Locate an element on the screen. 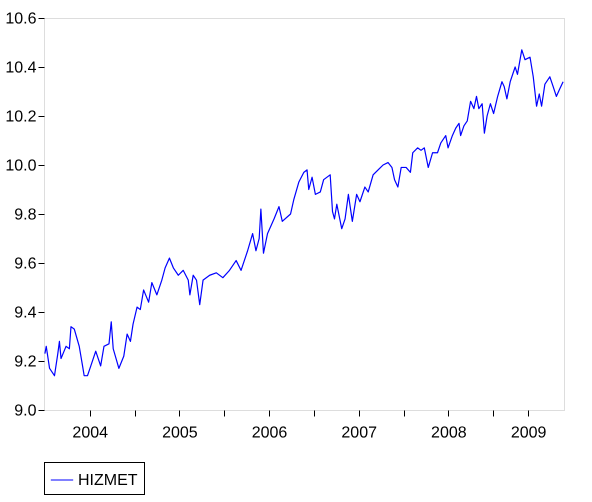  y-tick-label: 9.8 is located at coordinates (25, 215).